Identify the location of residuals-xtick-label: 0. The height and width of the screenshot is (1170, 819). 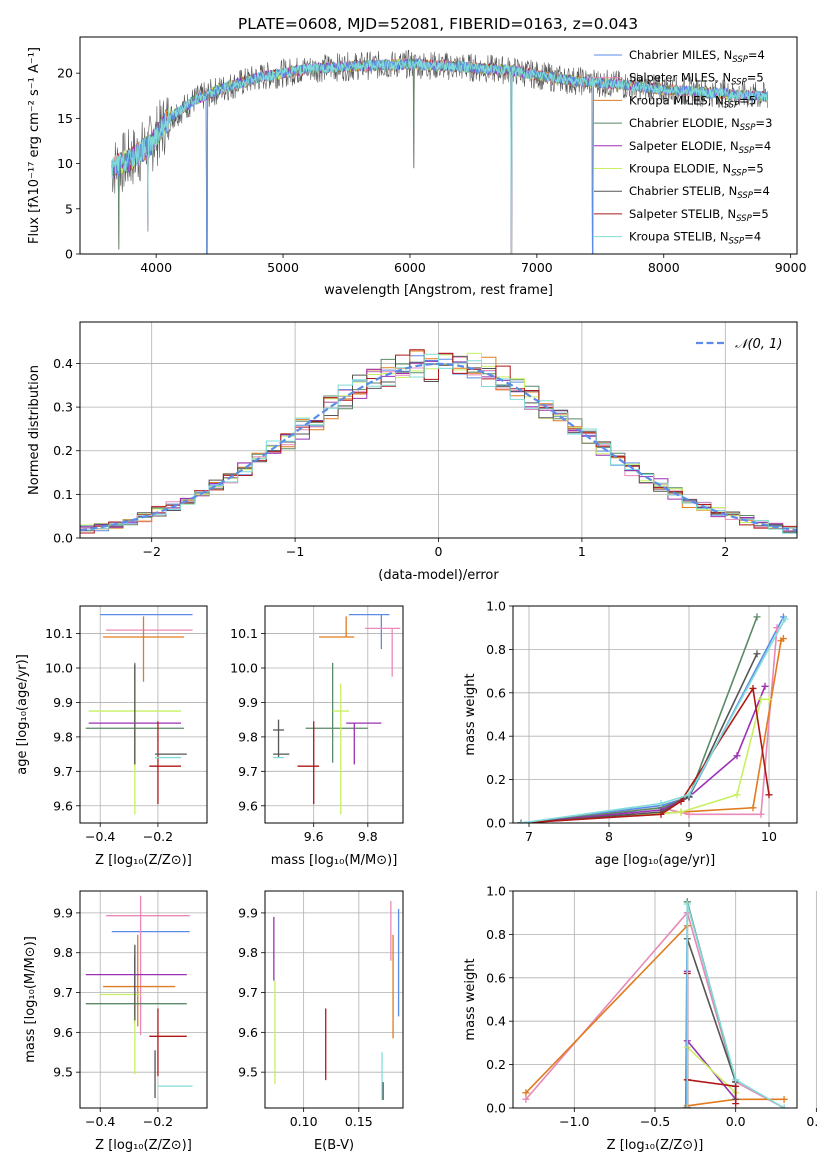
(439, 551).